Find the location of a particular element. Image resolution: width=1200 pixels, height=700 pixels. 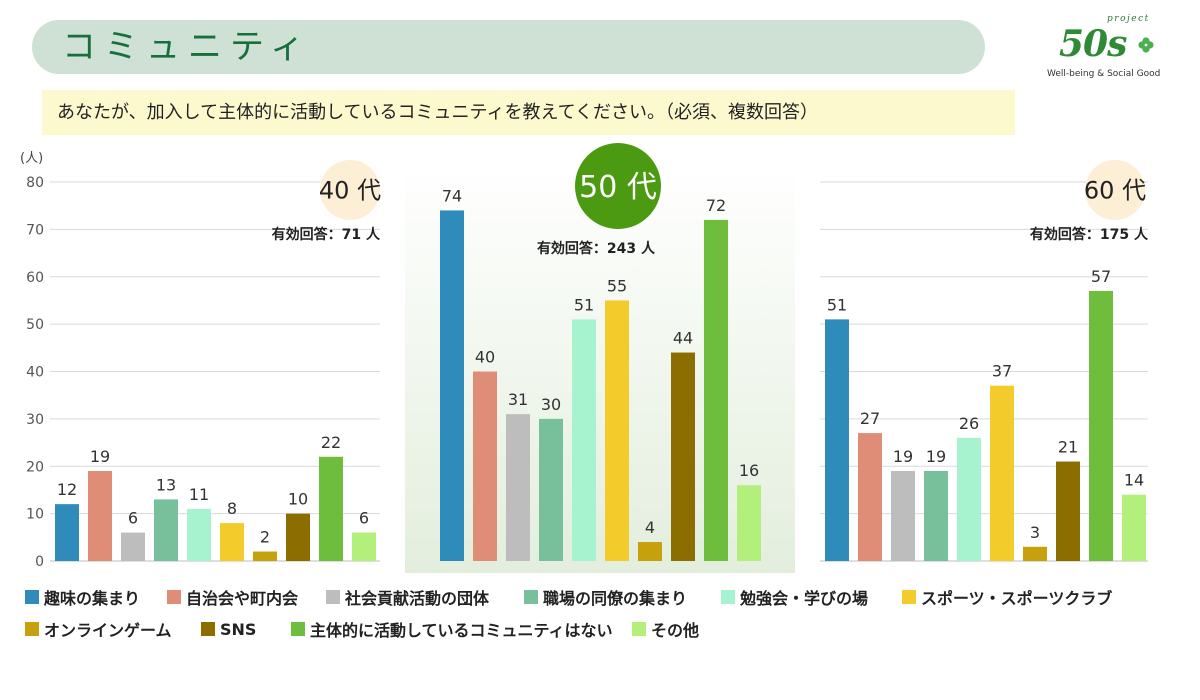

logo-project-text: project is located at coordinates (1128, 19).